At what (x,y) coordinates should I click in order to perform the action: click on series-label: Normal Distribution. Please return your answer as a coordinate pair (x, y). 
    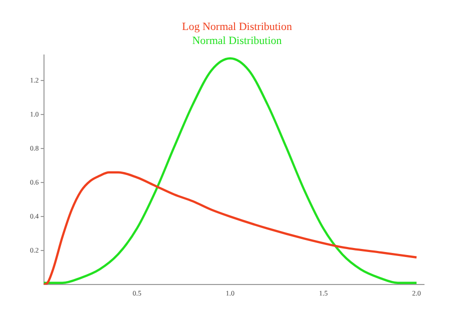
    Looking at the image, I should click on (237, 41).